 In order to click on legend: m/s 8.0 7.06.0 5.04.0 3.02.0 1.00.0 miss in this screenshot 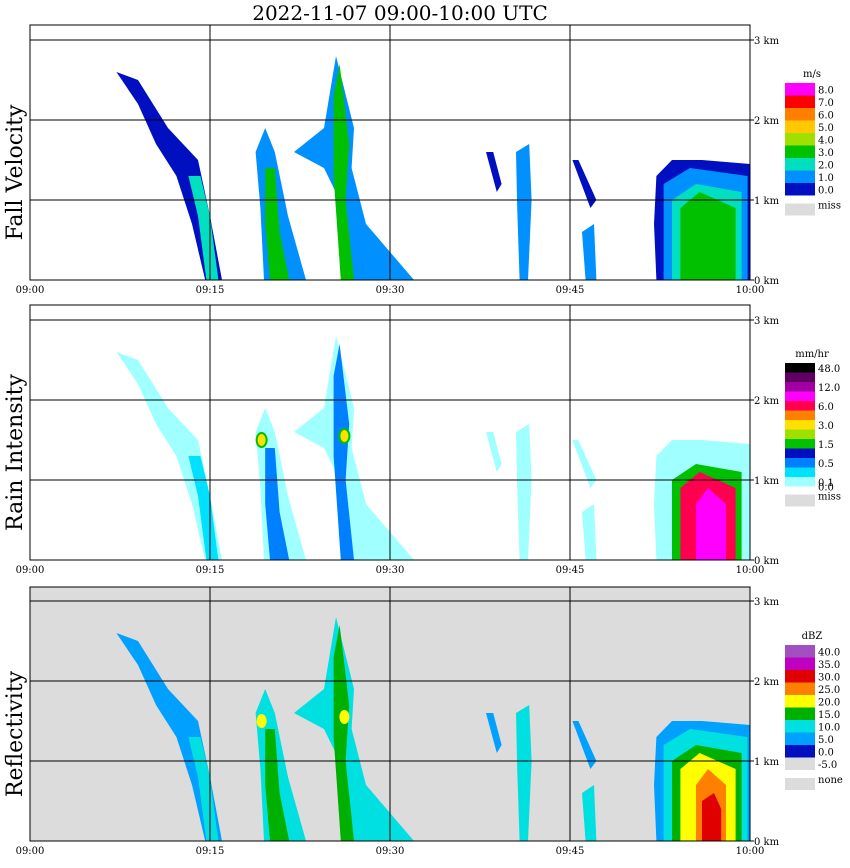, I will do `click(813, 142)`.